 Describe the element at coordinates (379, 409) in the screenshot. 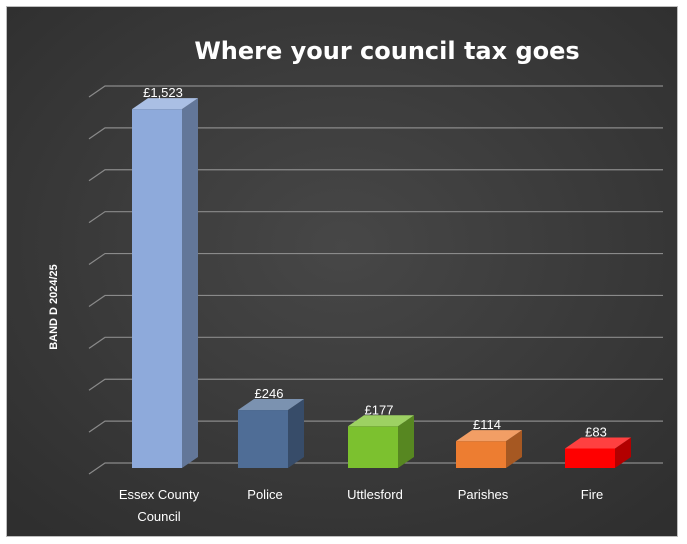

I see `data-label: £177` at that location.